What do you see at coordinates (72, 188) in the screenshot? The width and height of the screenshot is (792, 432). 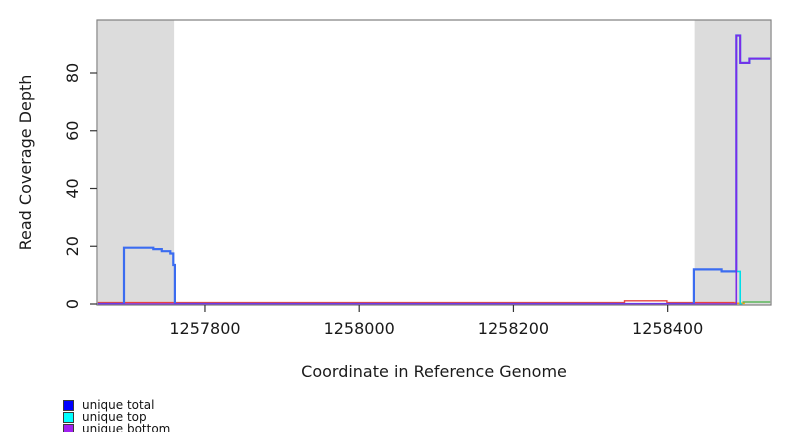 I see `y-tick-label: 40` at bounding box center [72, 188].